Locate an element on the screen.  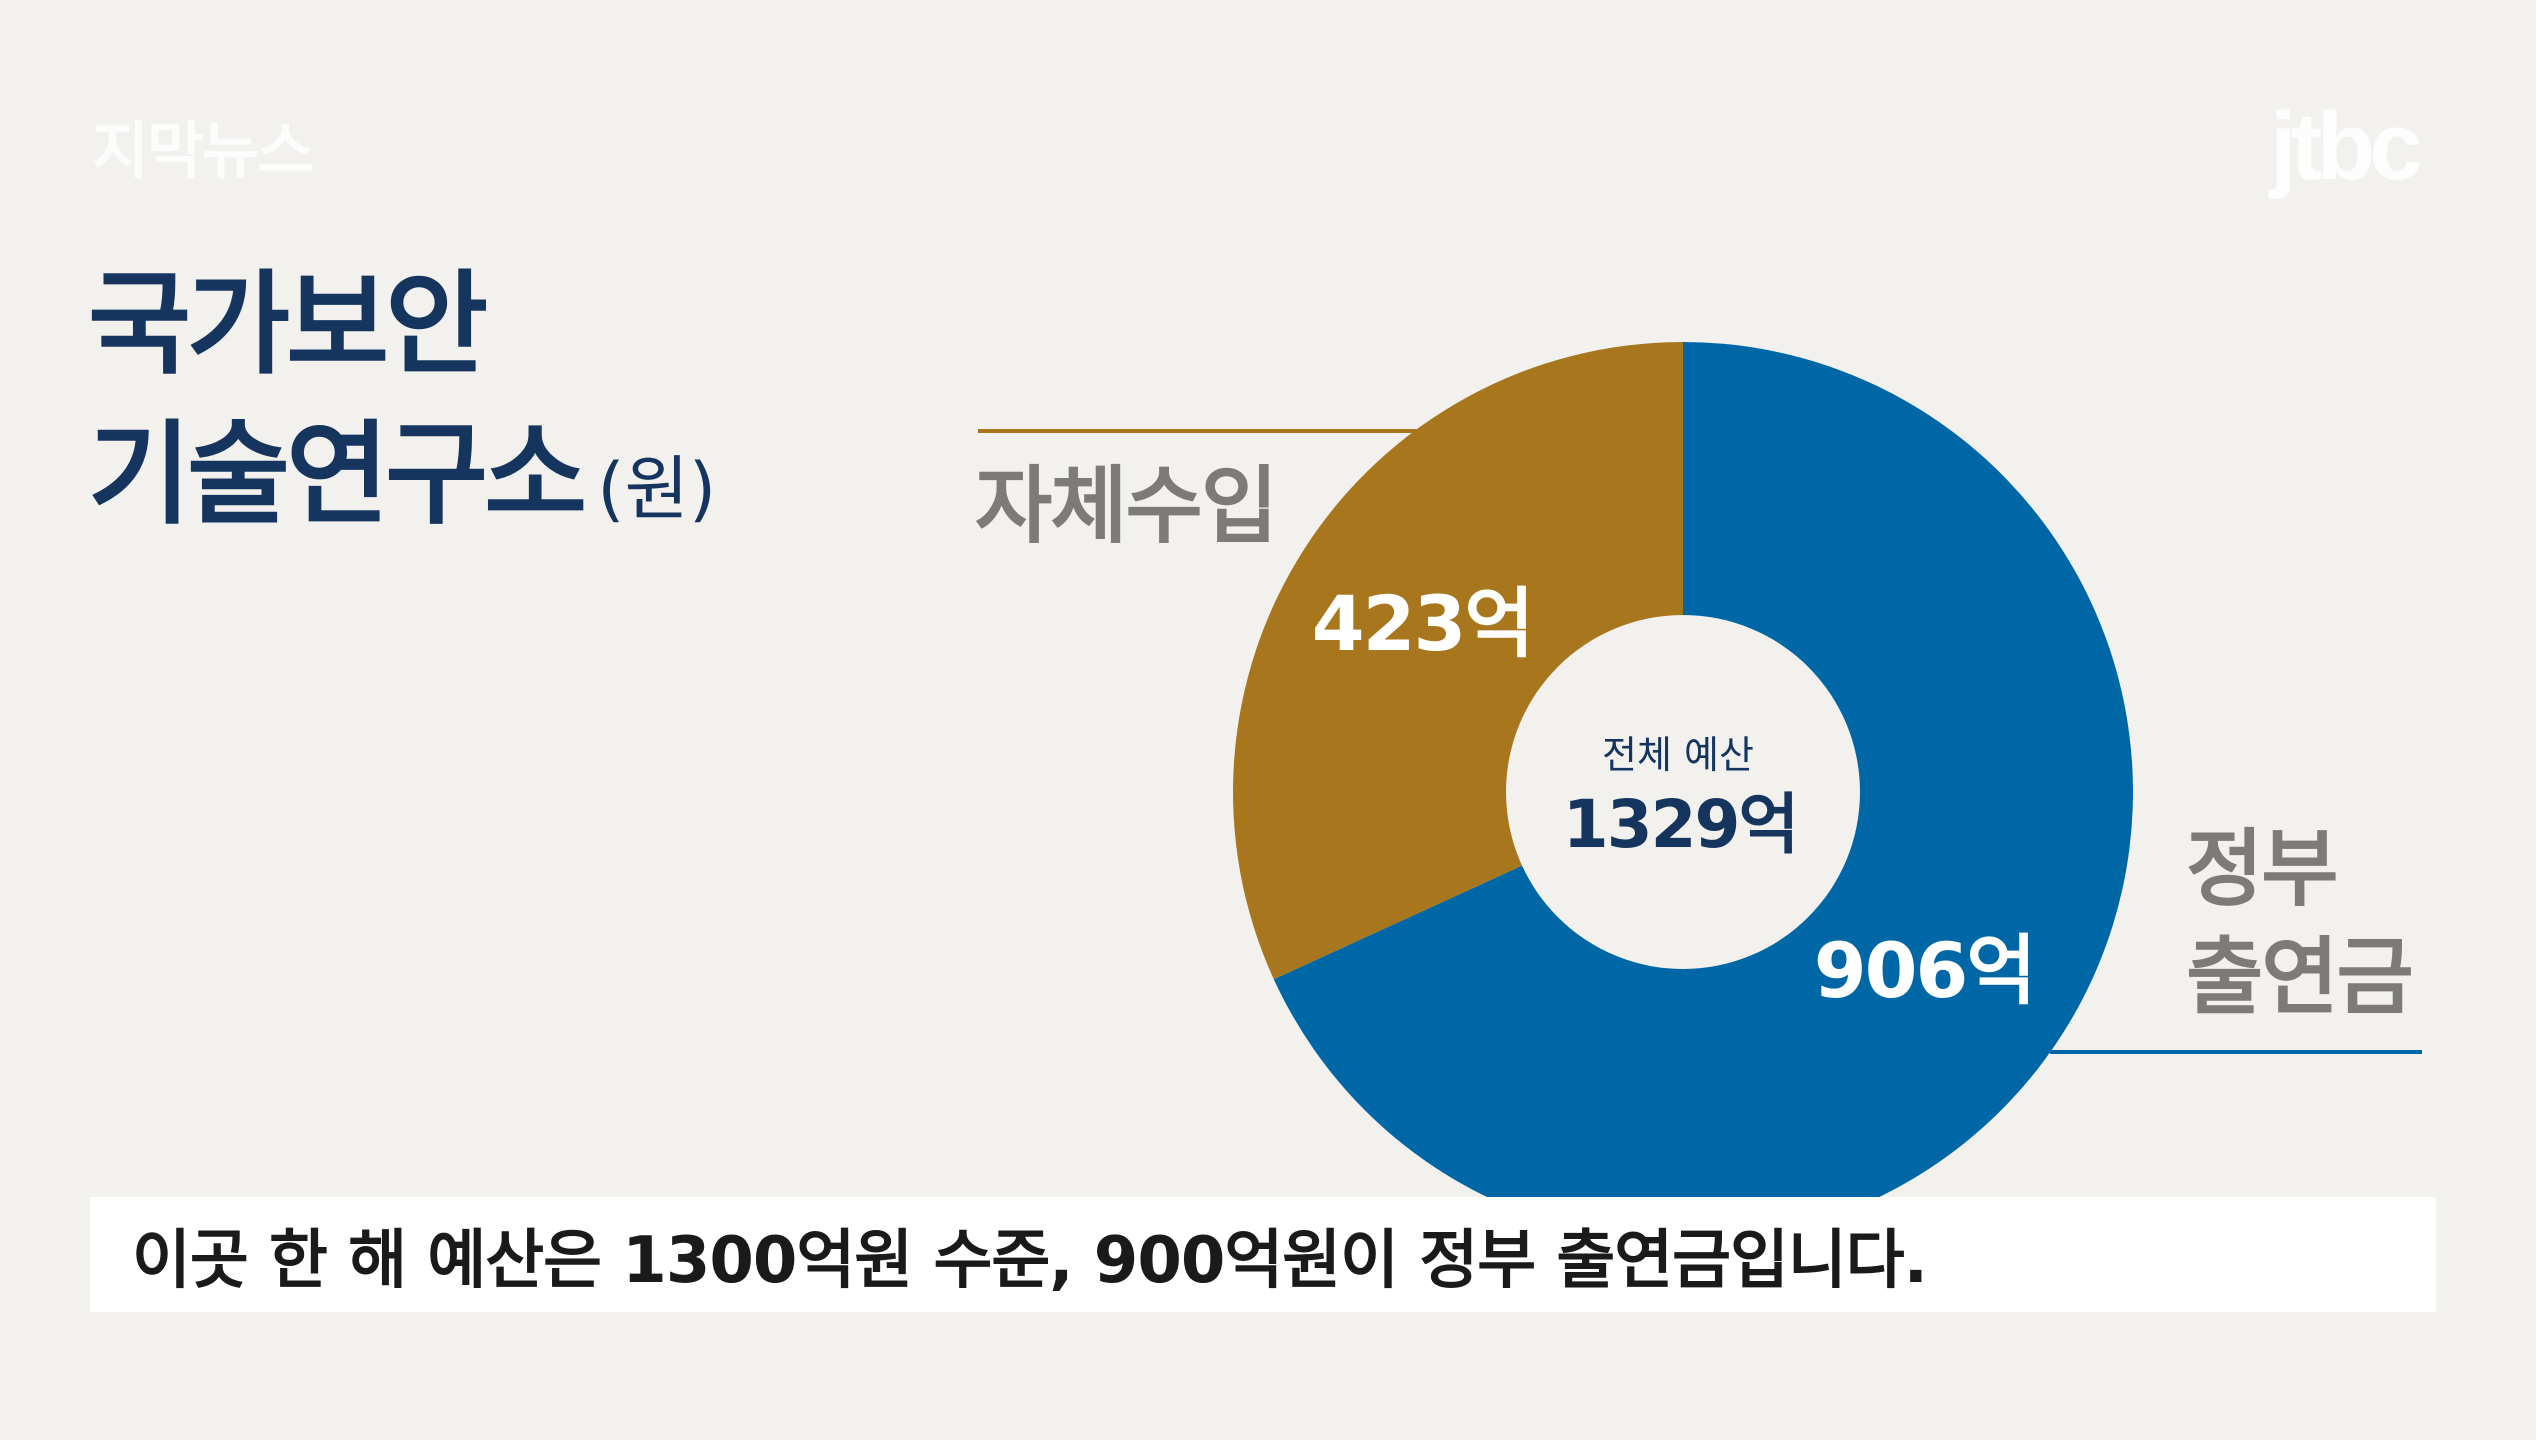
slice-name-government-line-2: 출연금 is located at coordinates (2299, 977).